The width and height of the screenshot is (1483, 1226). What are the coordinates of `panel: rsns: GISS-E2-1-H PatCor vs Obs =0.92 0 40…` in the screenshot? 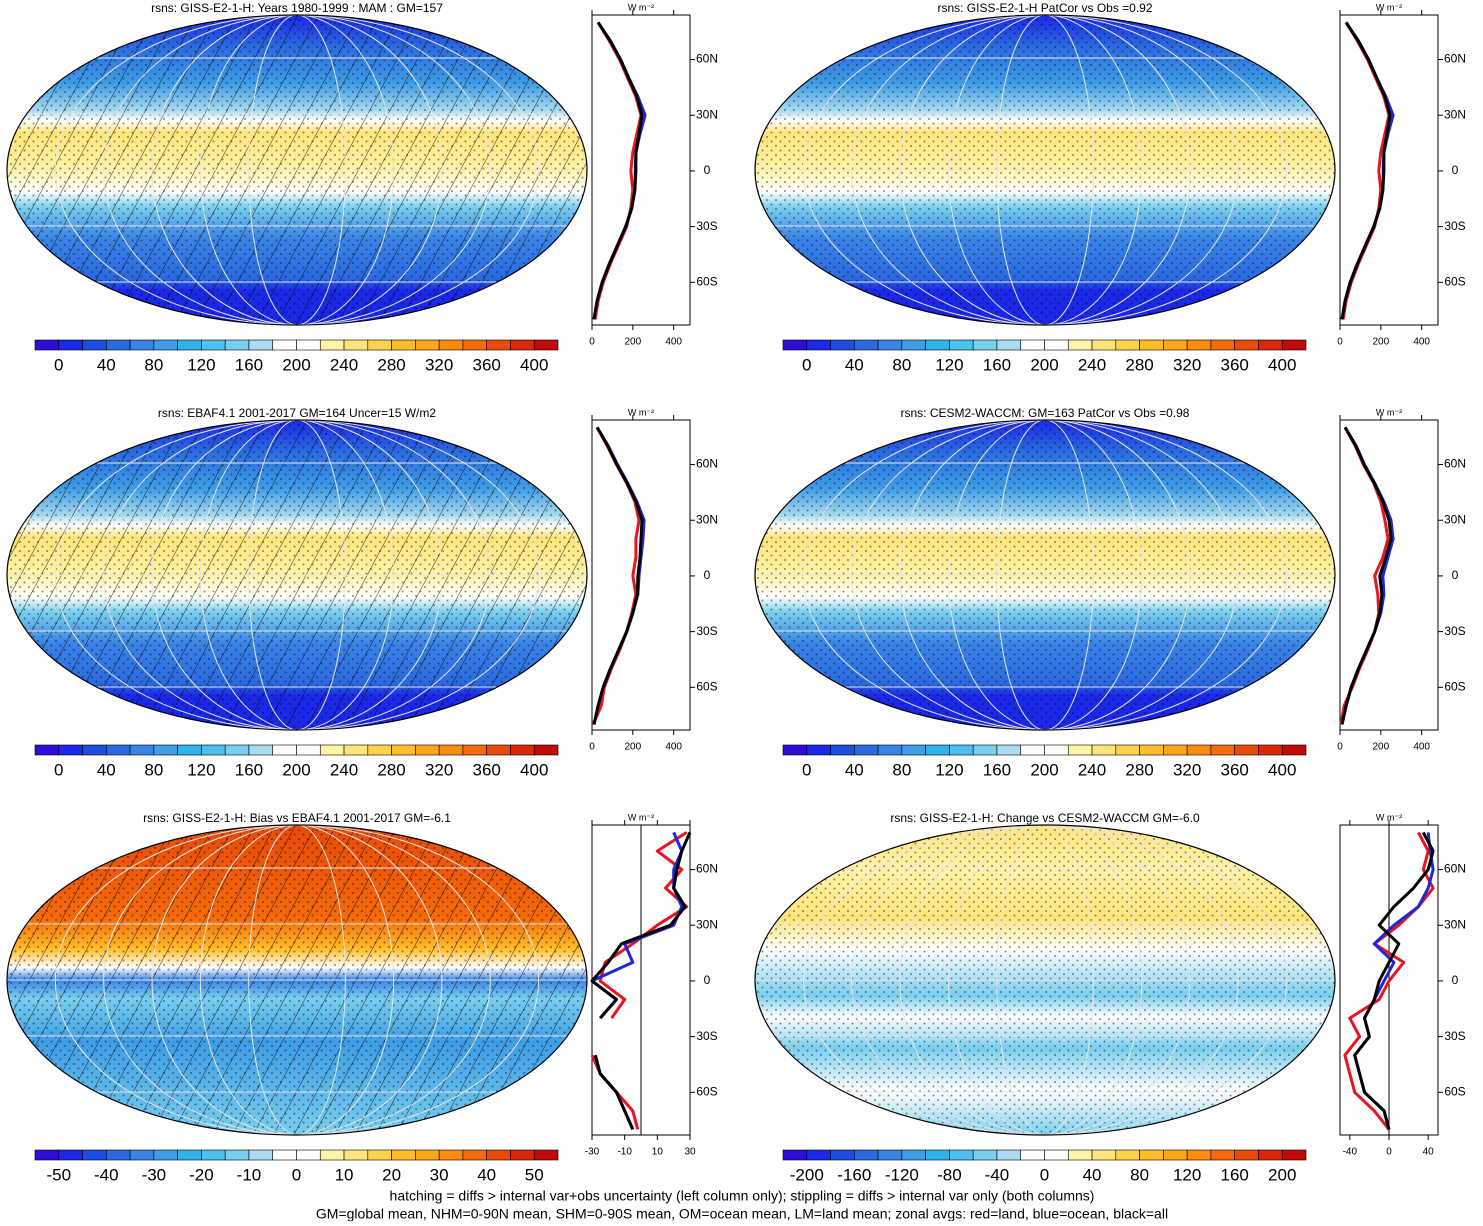 It's located at (1110, 187).